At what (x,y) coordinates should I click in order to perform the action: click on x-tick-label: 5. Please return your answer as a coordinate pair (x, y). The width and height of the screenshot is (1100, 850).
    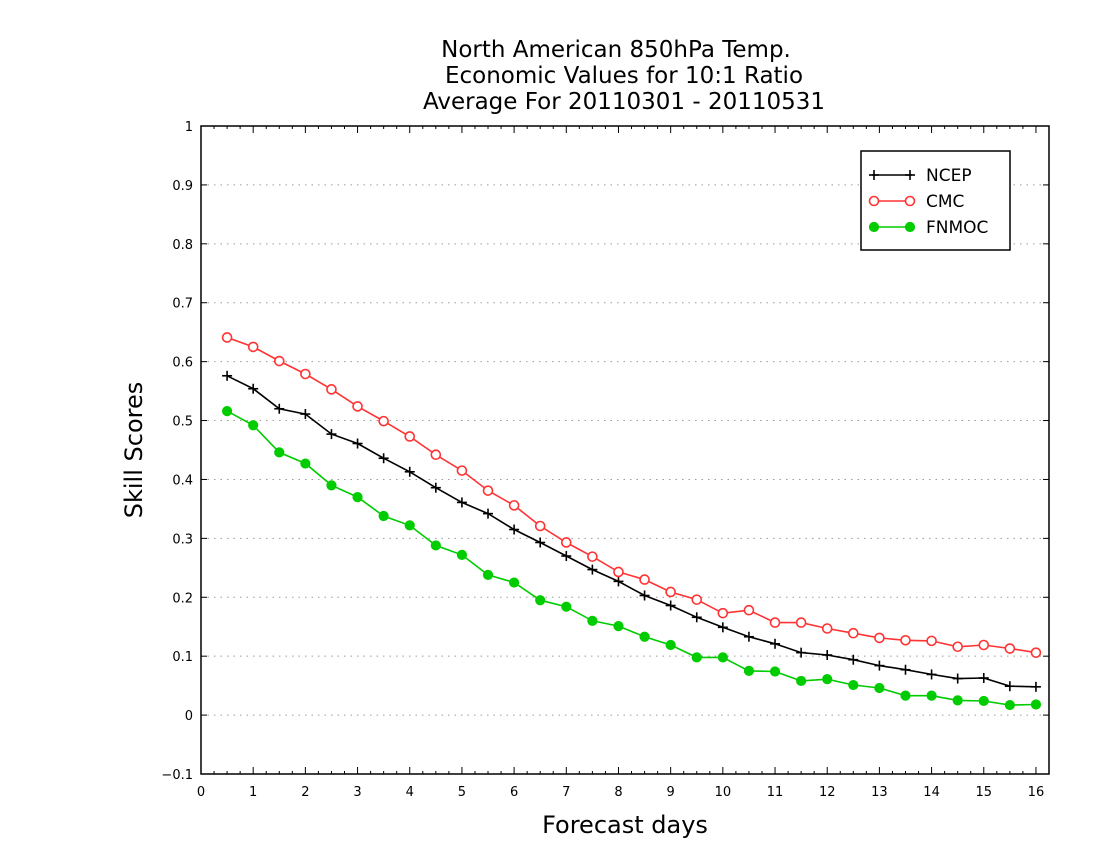
    Looking at the image, I should click on (462, 792).